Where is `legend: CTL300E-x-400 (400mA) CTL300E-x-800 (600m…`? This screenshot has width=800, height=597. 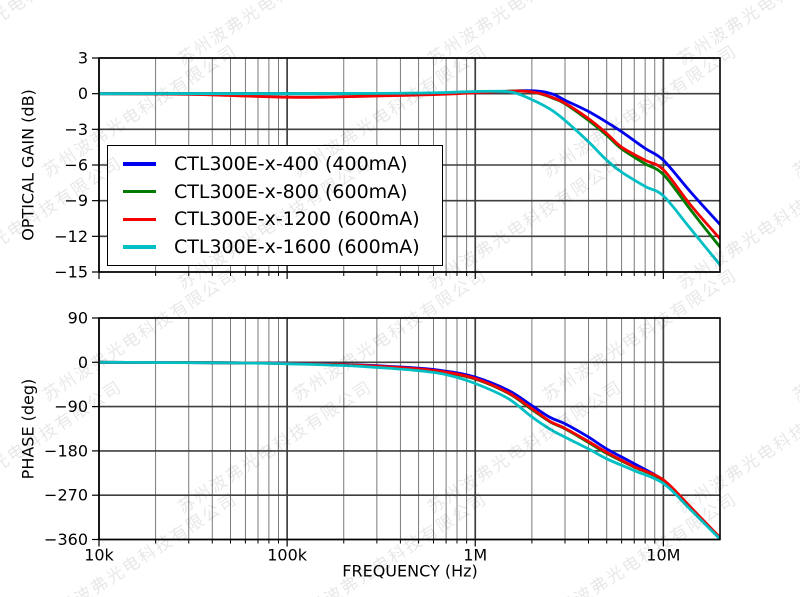 legend: CTL300E-x-400 (400mA) CTL300E-x-800 (600m… is located at coordinates (275, 205).